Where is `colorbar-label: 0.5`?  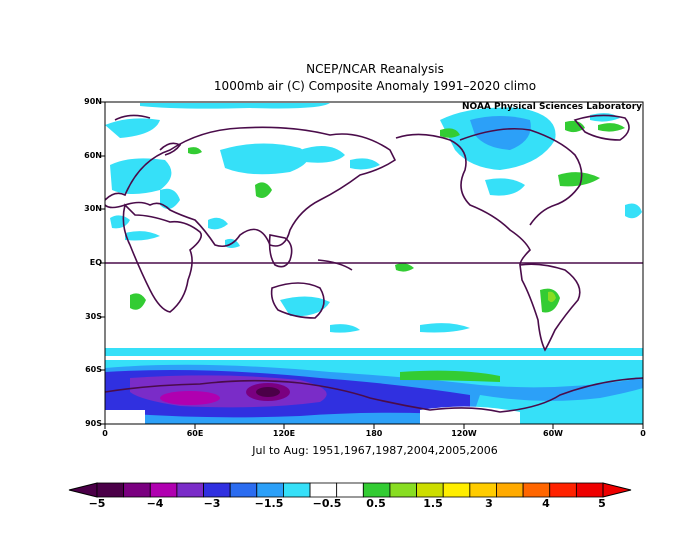 colorbar-label: 0.5 is located at coordinates (376, 503).